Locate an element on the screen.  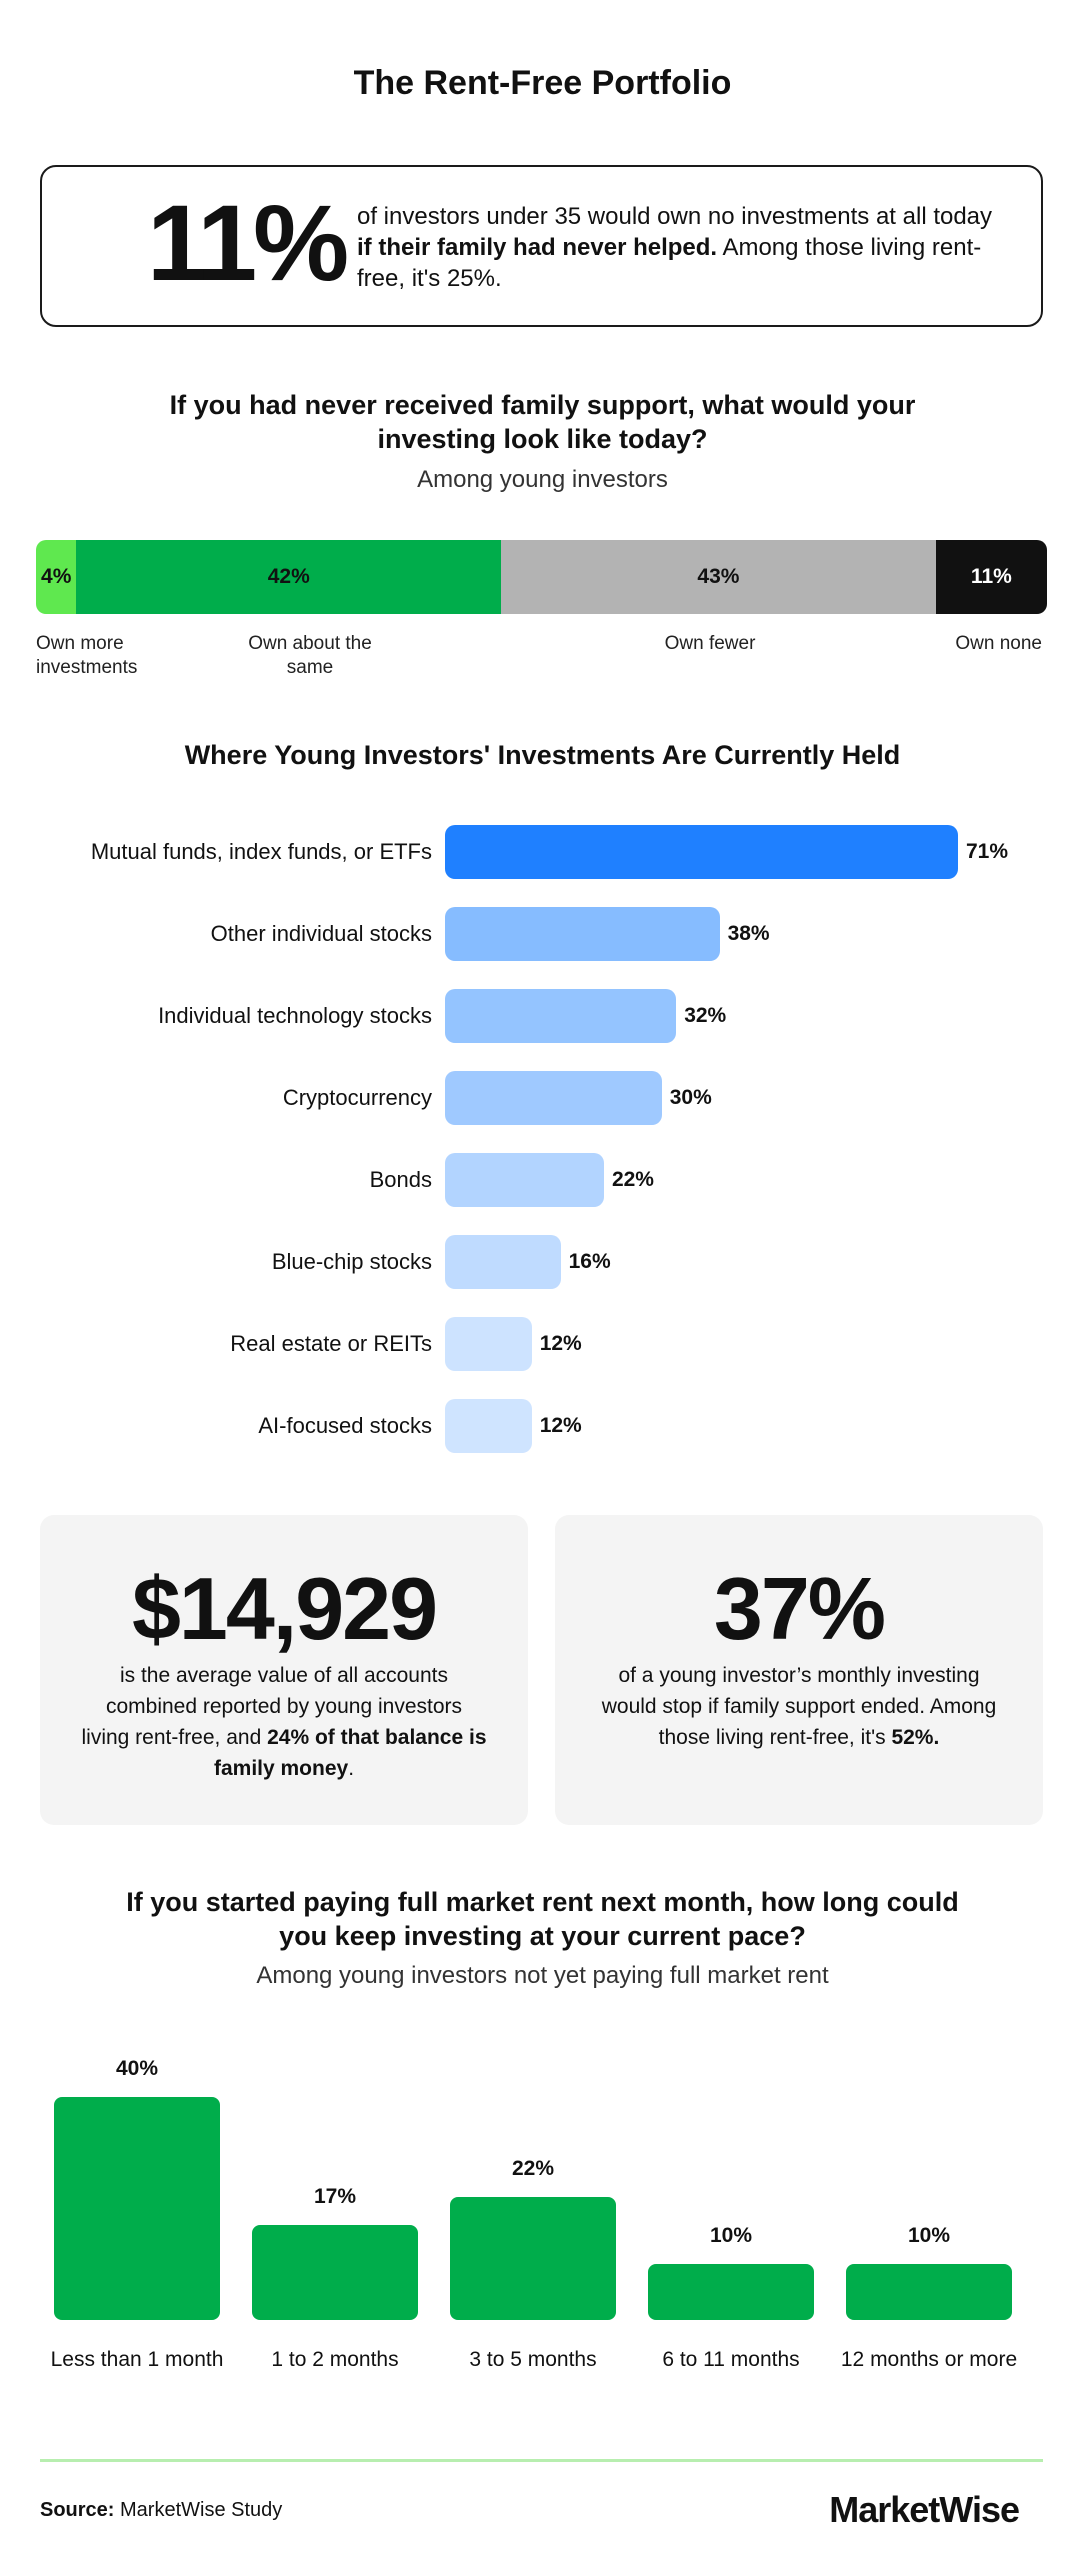
stack-segment: 11% is located at coordinates (991, 577).